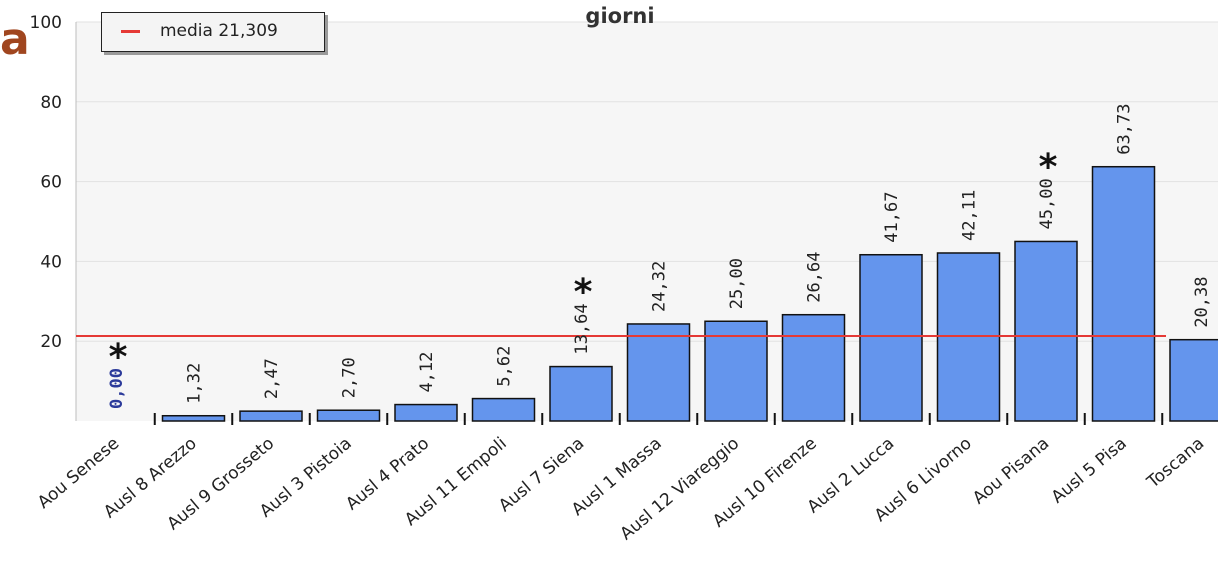  I want to click on data-label: 2,47, so click(272, 378).